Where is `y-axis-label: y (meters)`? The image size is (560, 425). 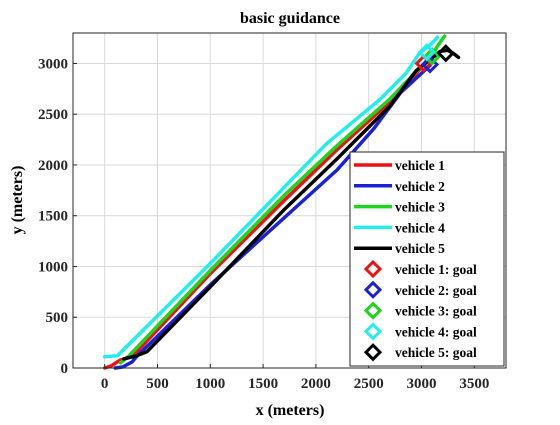
y-axis-label: y (meters) is located at coordinates (17, 200).